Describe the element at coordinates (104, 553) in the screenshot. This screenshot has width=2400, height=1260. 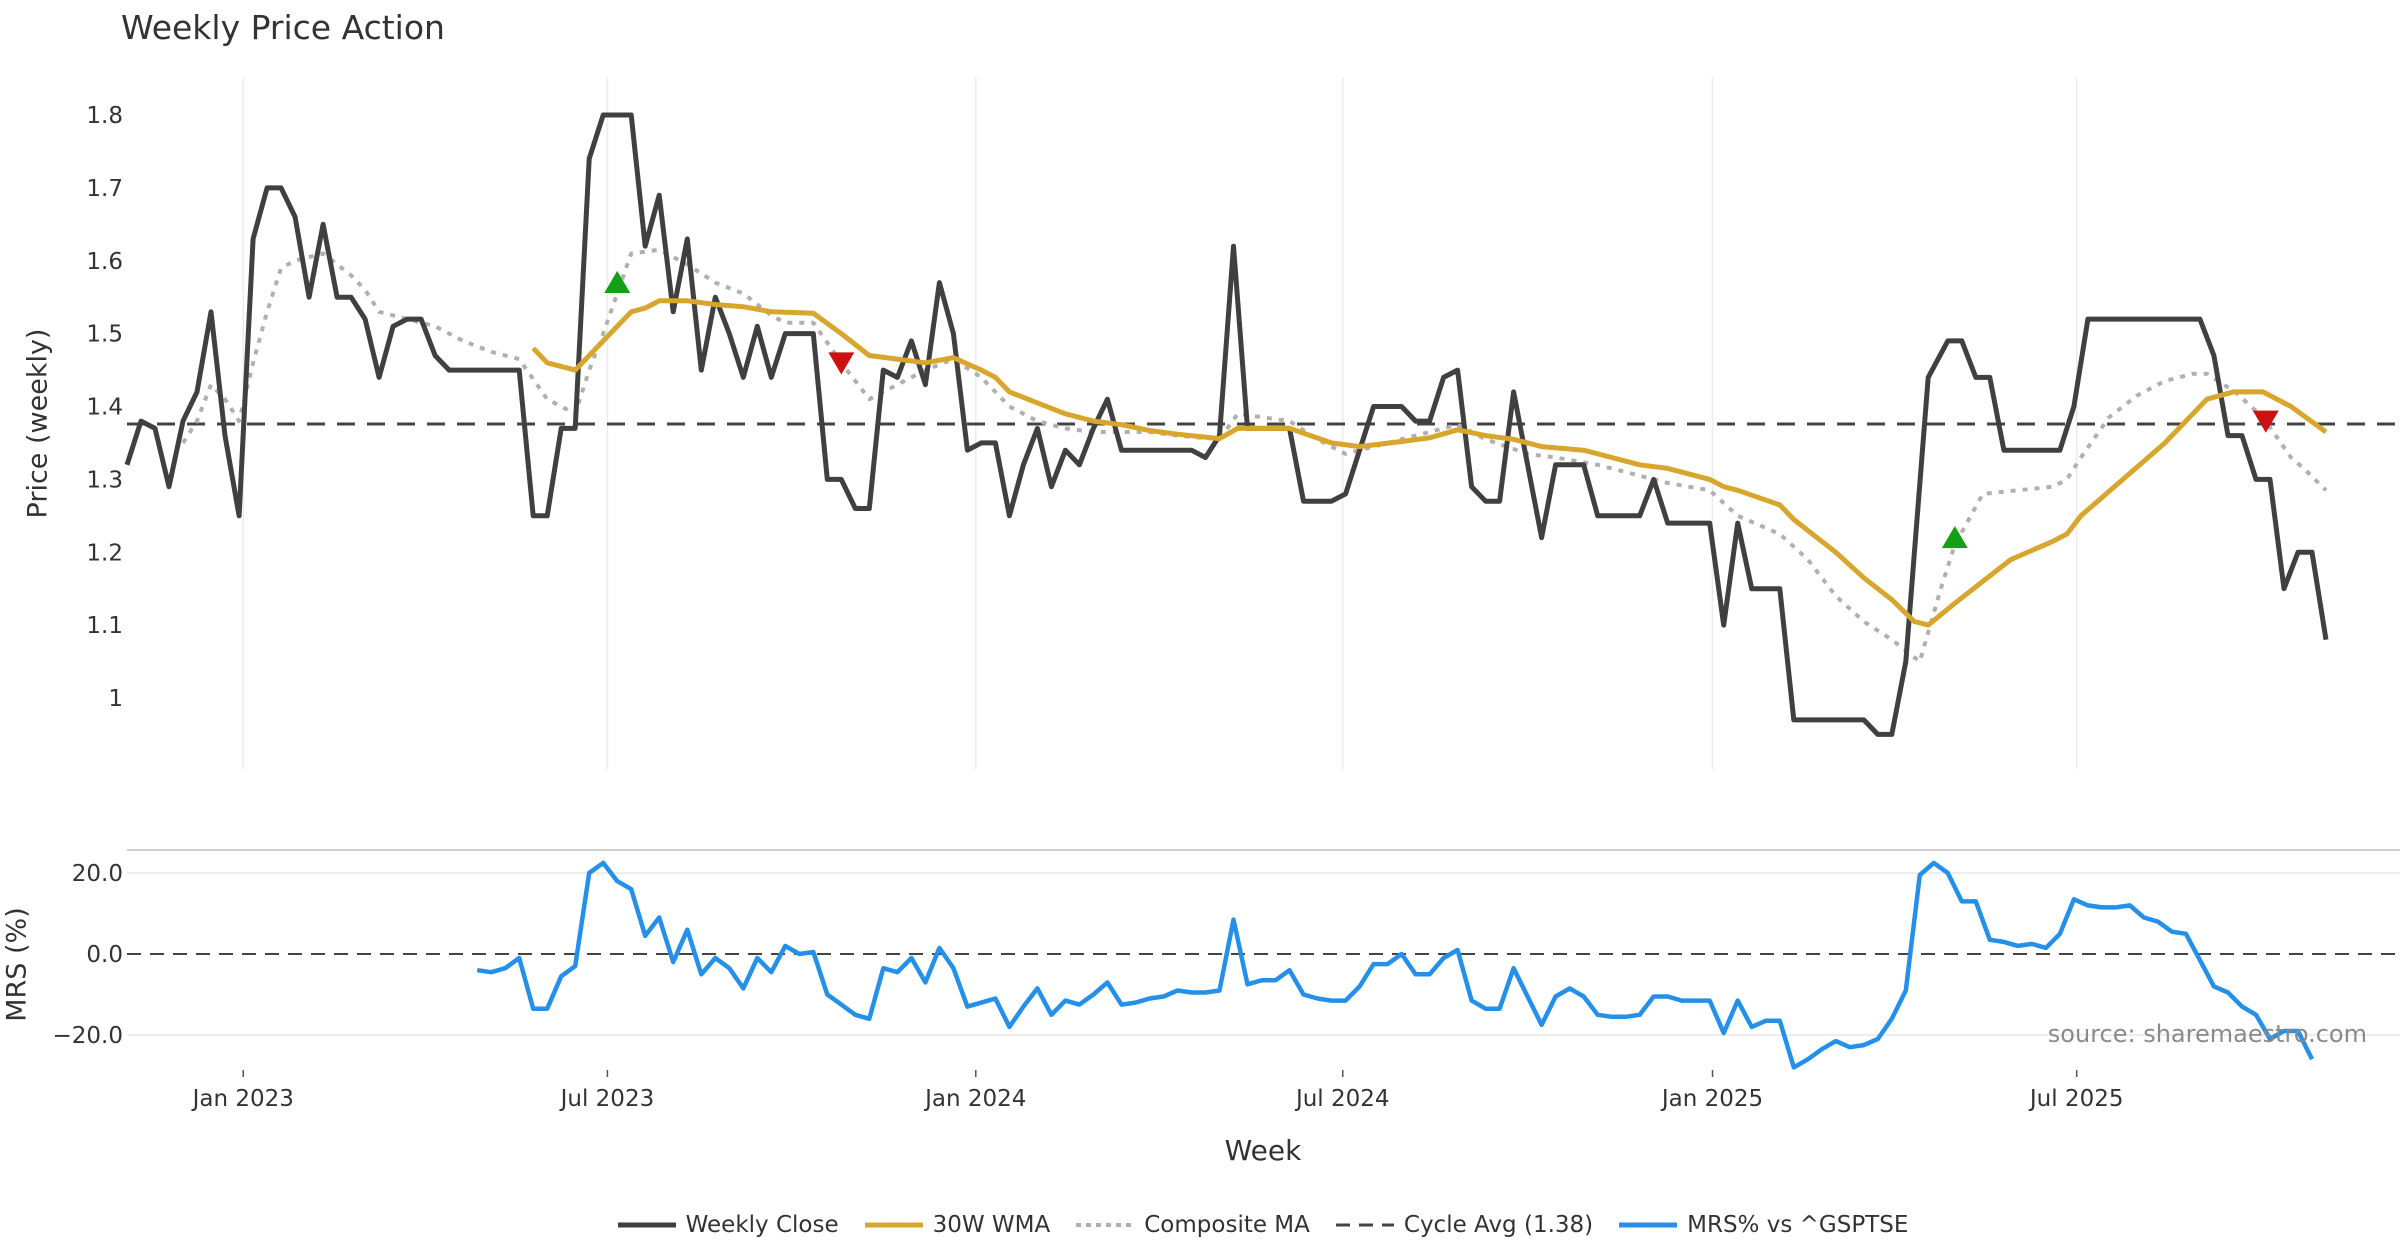
I see `price-y-tick-label: 1.2` at that location.